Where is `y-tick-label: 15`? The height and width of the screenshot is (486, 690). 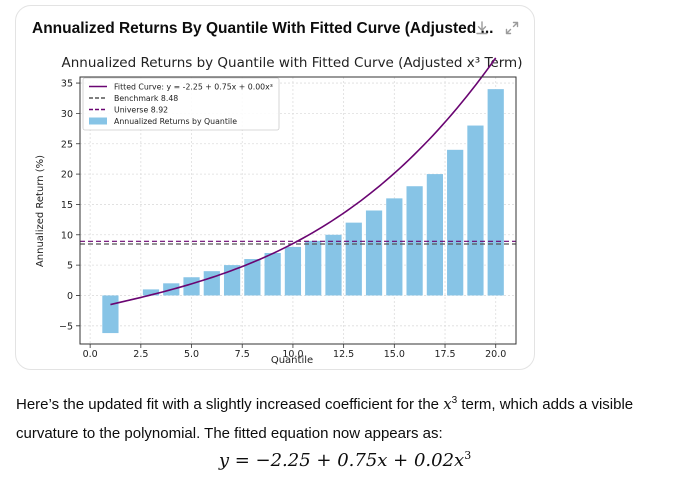 y-tick-label: 15 is located at coordinates (67, 205).